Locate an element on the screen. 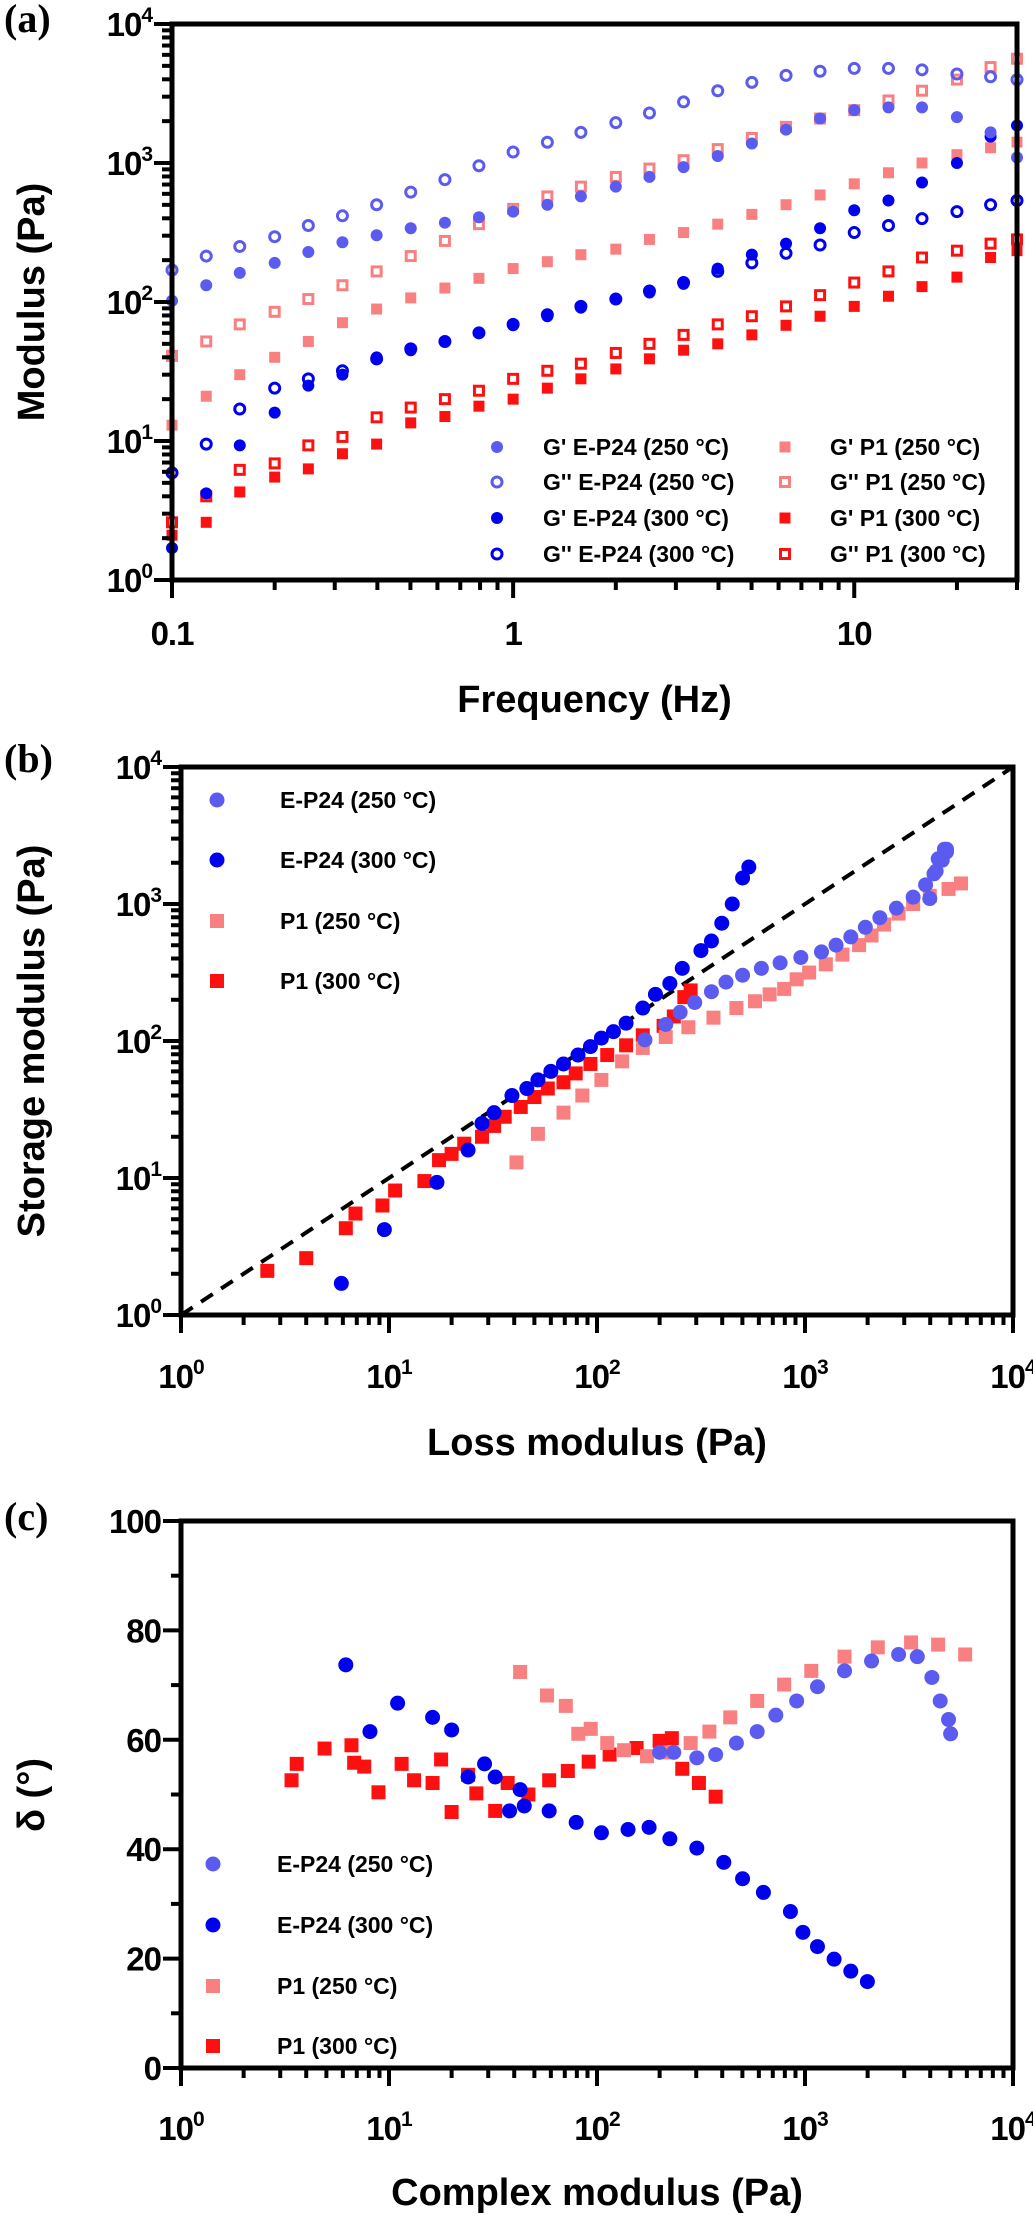  tick-exponent: 4 is located at coordinates (147, 15).